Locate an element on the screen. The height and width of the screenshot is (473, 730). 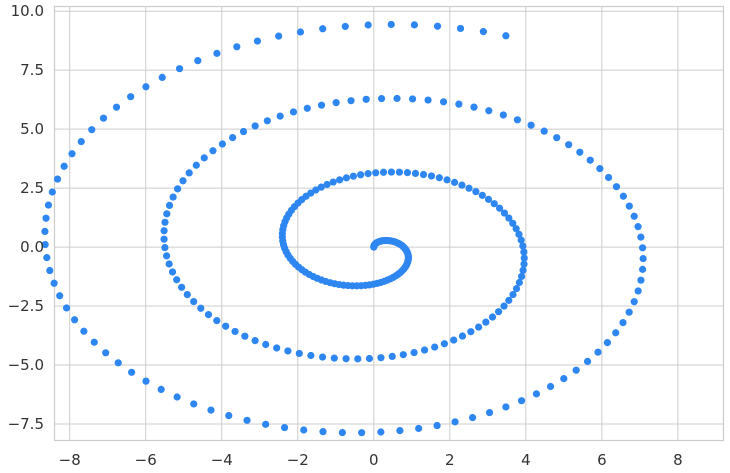
x-tick-label: 0 is located at coordinates (374, 460).